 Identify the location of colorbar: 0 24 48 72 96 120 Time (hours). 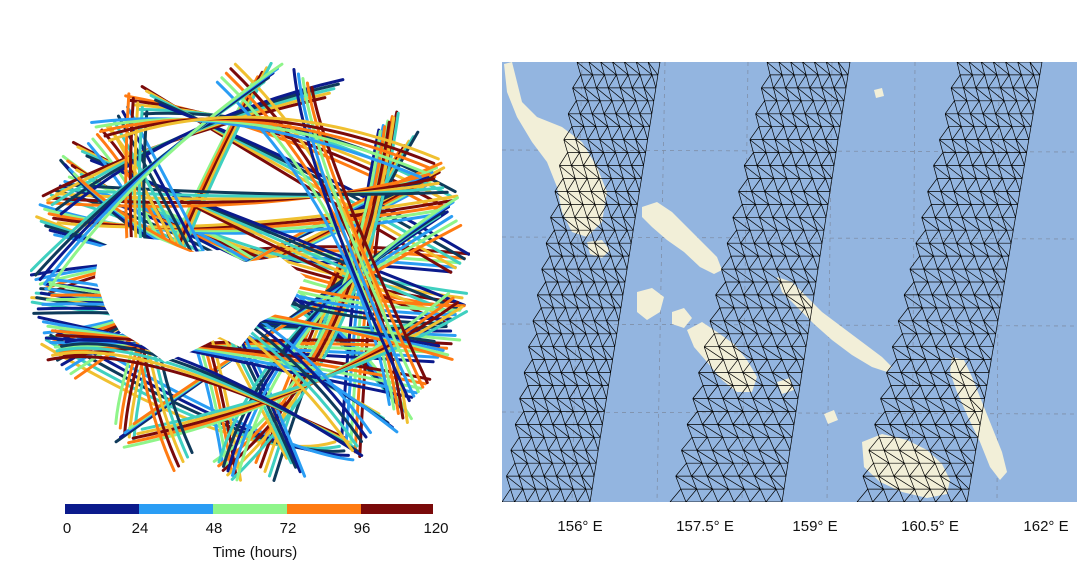
(255, 540).